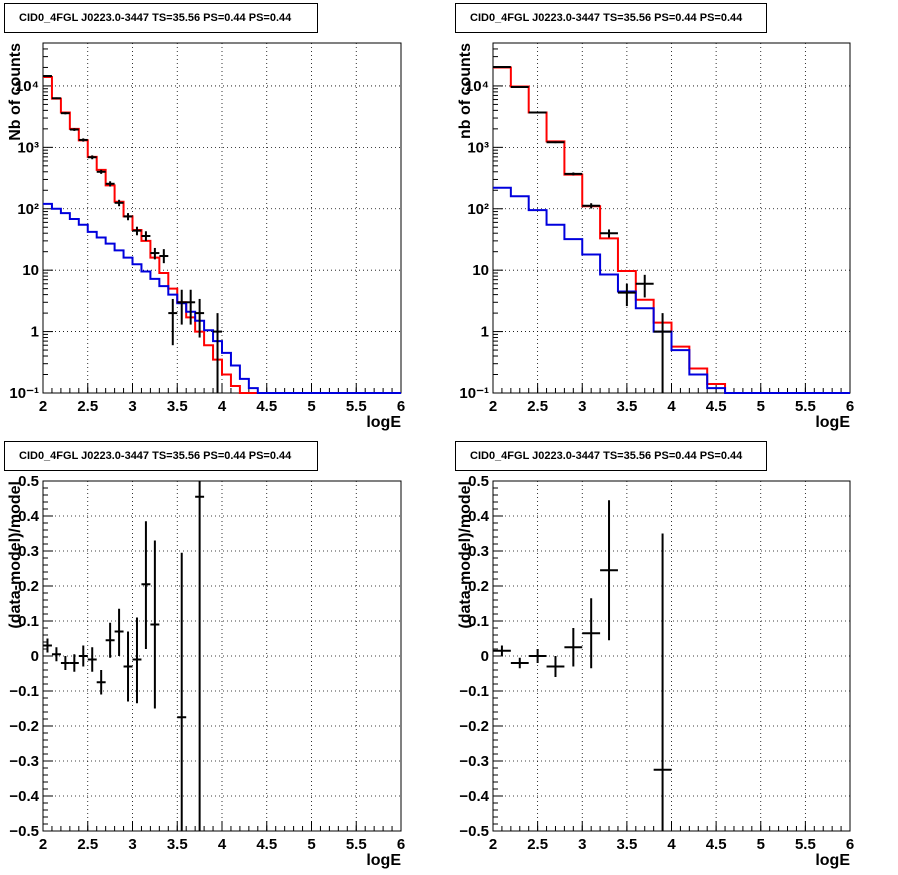 Image resolution: width=898 pixels, height=875 pixels. I want to click on p3-y-tick-label: 0.4, so click(29, 516).